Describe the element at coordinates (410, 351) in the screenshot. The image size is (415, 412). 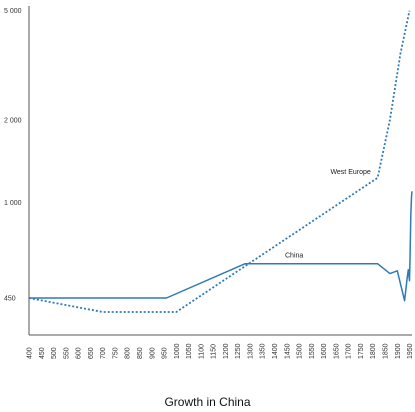
I see `x-tick-label: 1950` at that location.